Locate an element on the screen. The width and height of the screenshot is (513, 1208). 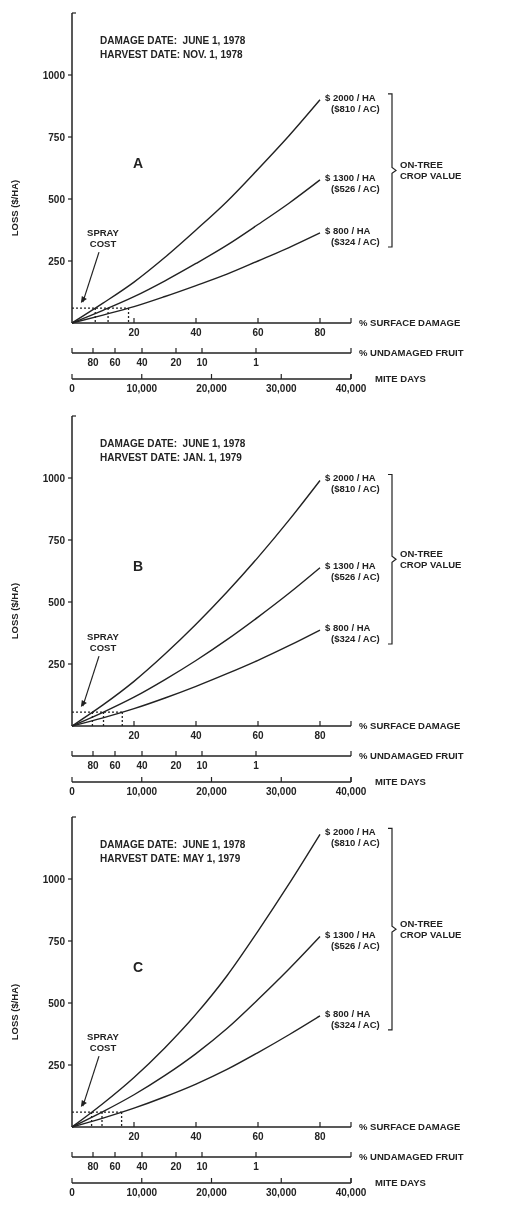
annotation: B is located at coordinates (138, 566).